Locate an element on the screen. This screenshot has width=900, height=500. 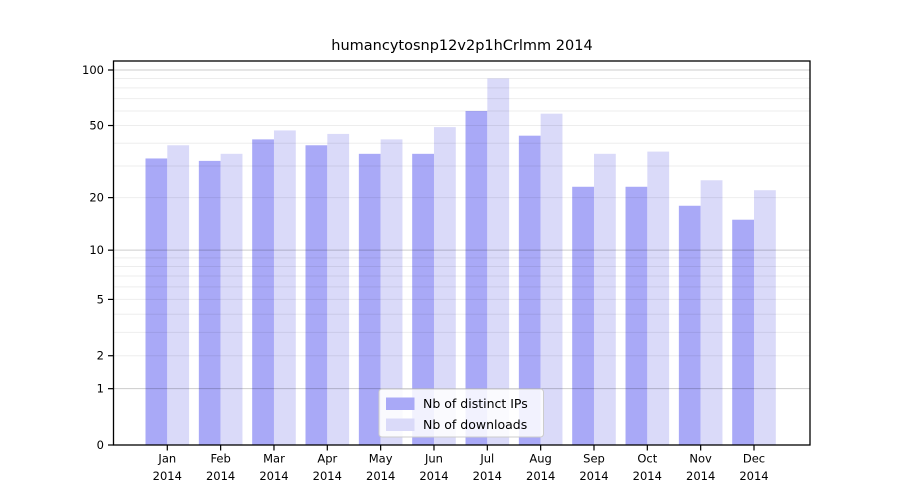
bar-distinct-ips-jul is located at coordinates (476, 277).